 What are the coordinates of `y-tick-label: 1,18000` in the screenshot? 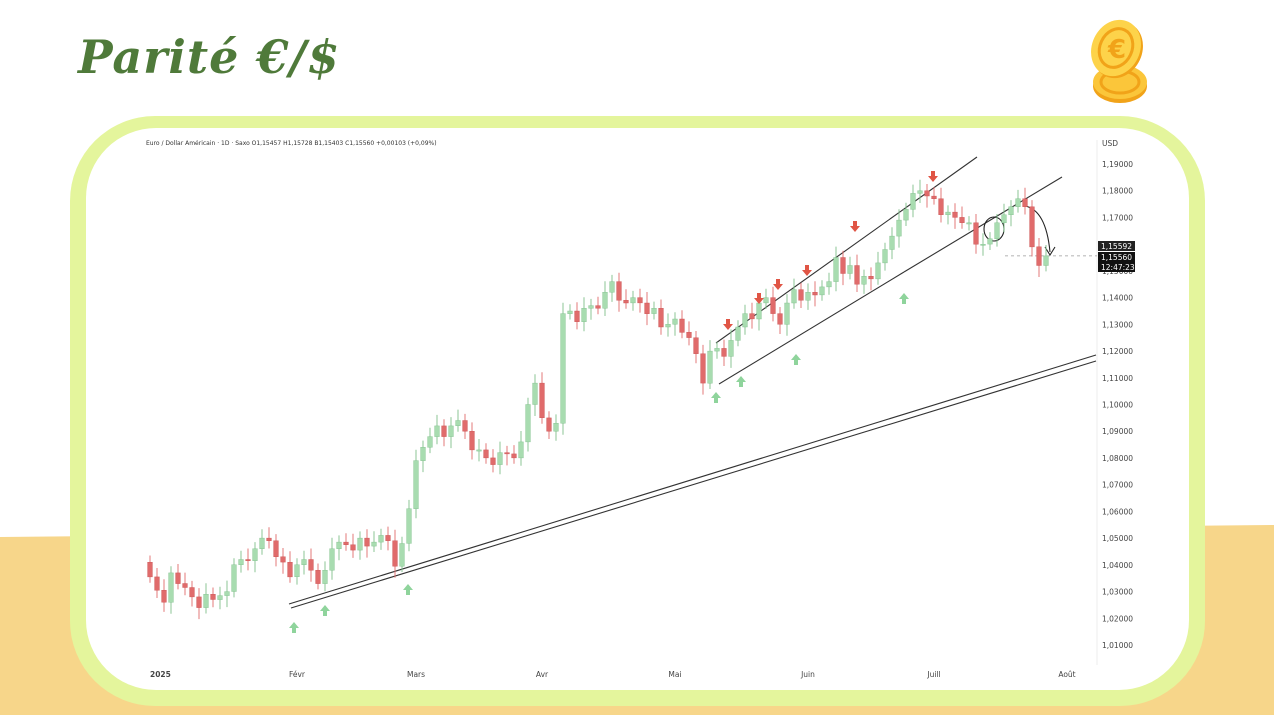 It's located at (1117, 191).